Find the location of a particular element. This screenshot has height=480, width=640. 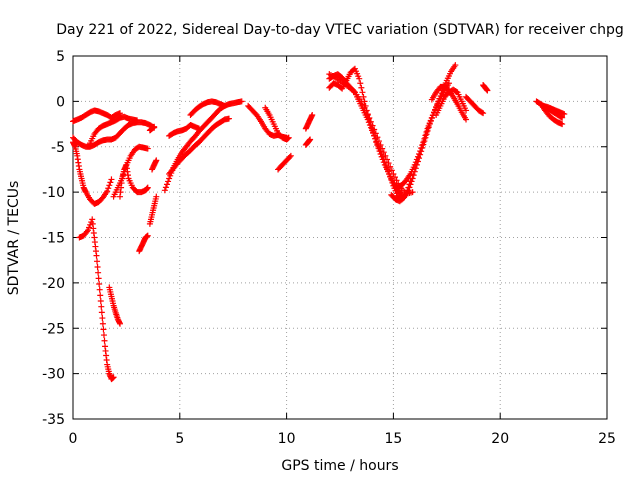

series-arc28 is located at coordinates (451, 102).